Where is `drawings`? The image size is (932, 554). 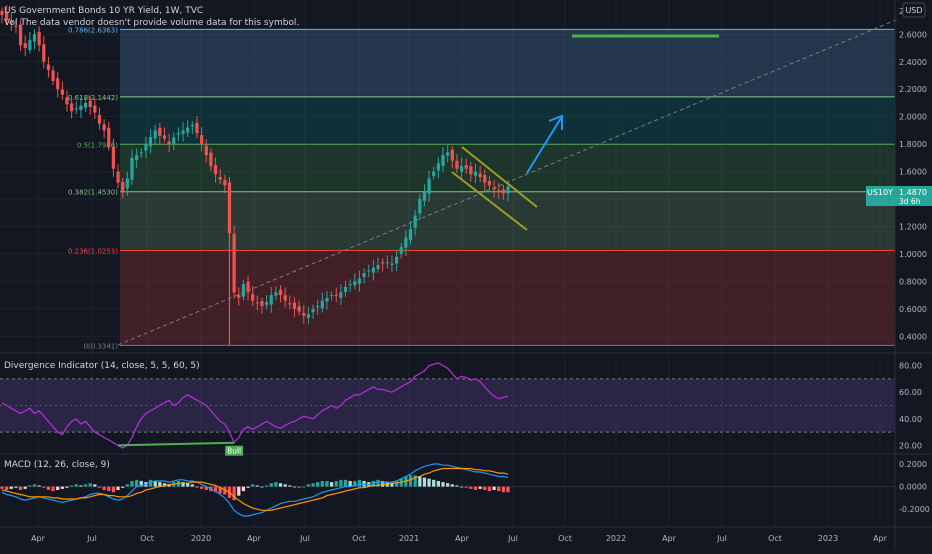
drawings is located at coordinates (585, 132).